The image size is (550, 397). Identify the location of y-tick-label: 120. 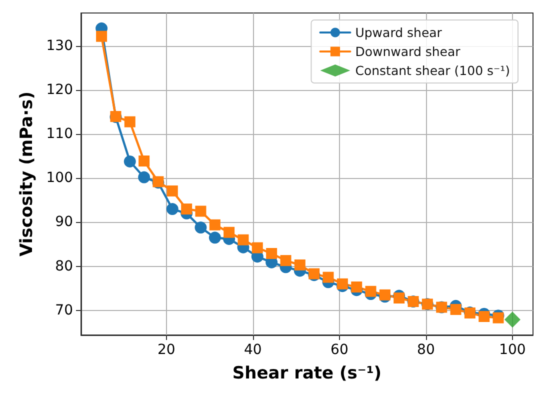
(59, 90).